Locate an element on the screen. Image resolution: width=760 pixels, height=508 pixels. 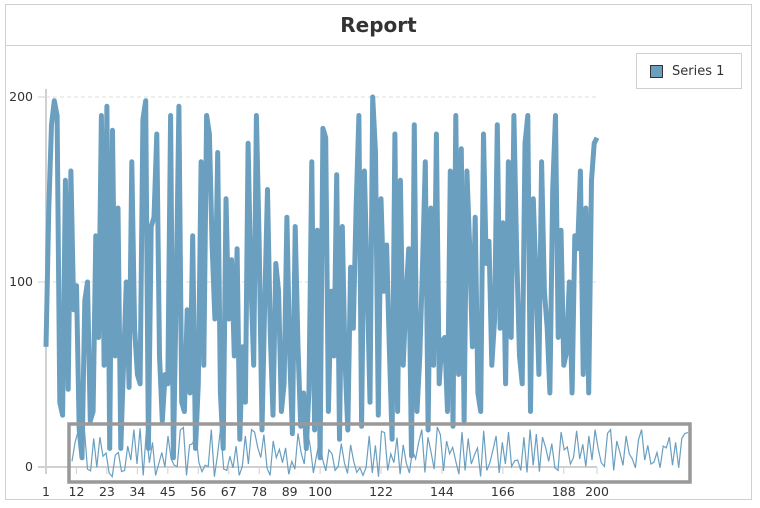
x-tick-label: 1 is located at coordinates (46, 491).